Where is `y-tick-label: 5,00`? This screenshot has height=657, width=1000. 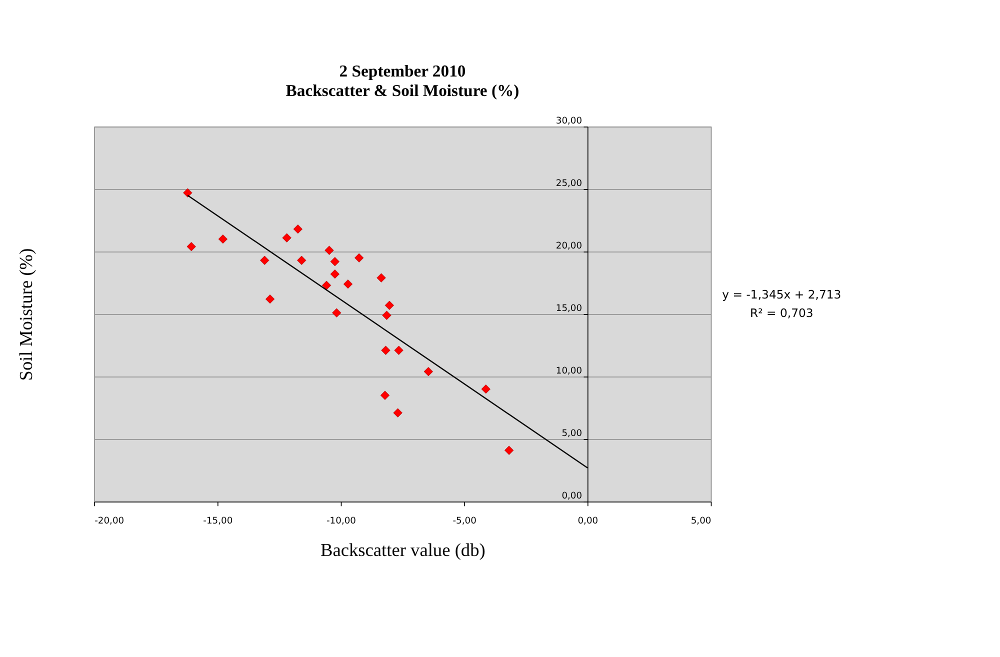 y-tick-label: 5,00 is located at coordinates (572, 434).